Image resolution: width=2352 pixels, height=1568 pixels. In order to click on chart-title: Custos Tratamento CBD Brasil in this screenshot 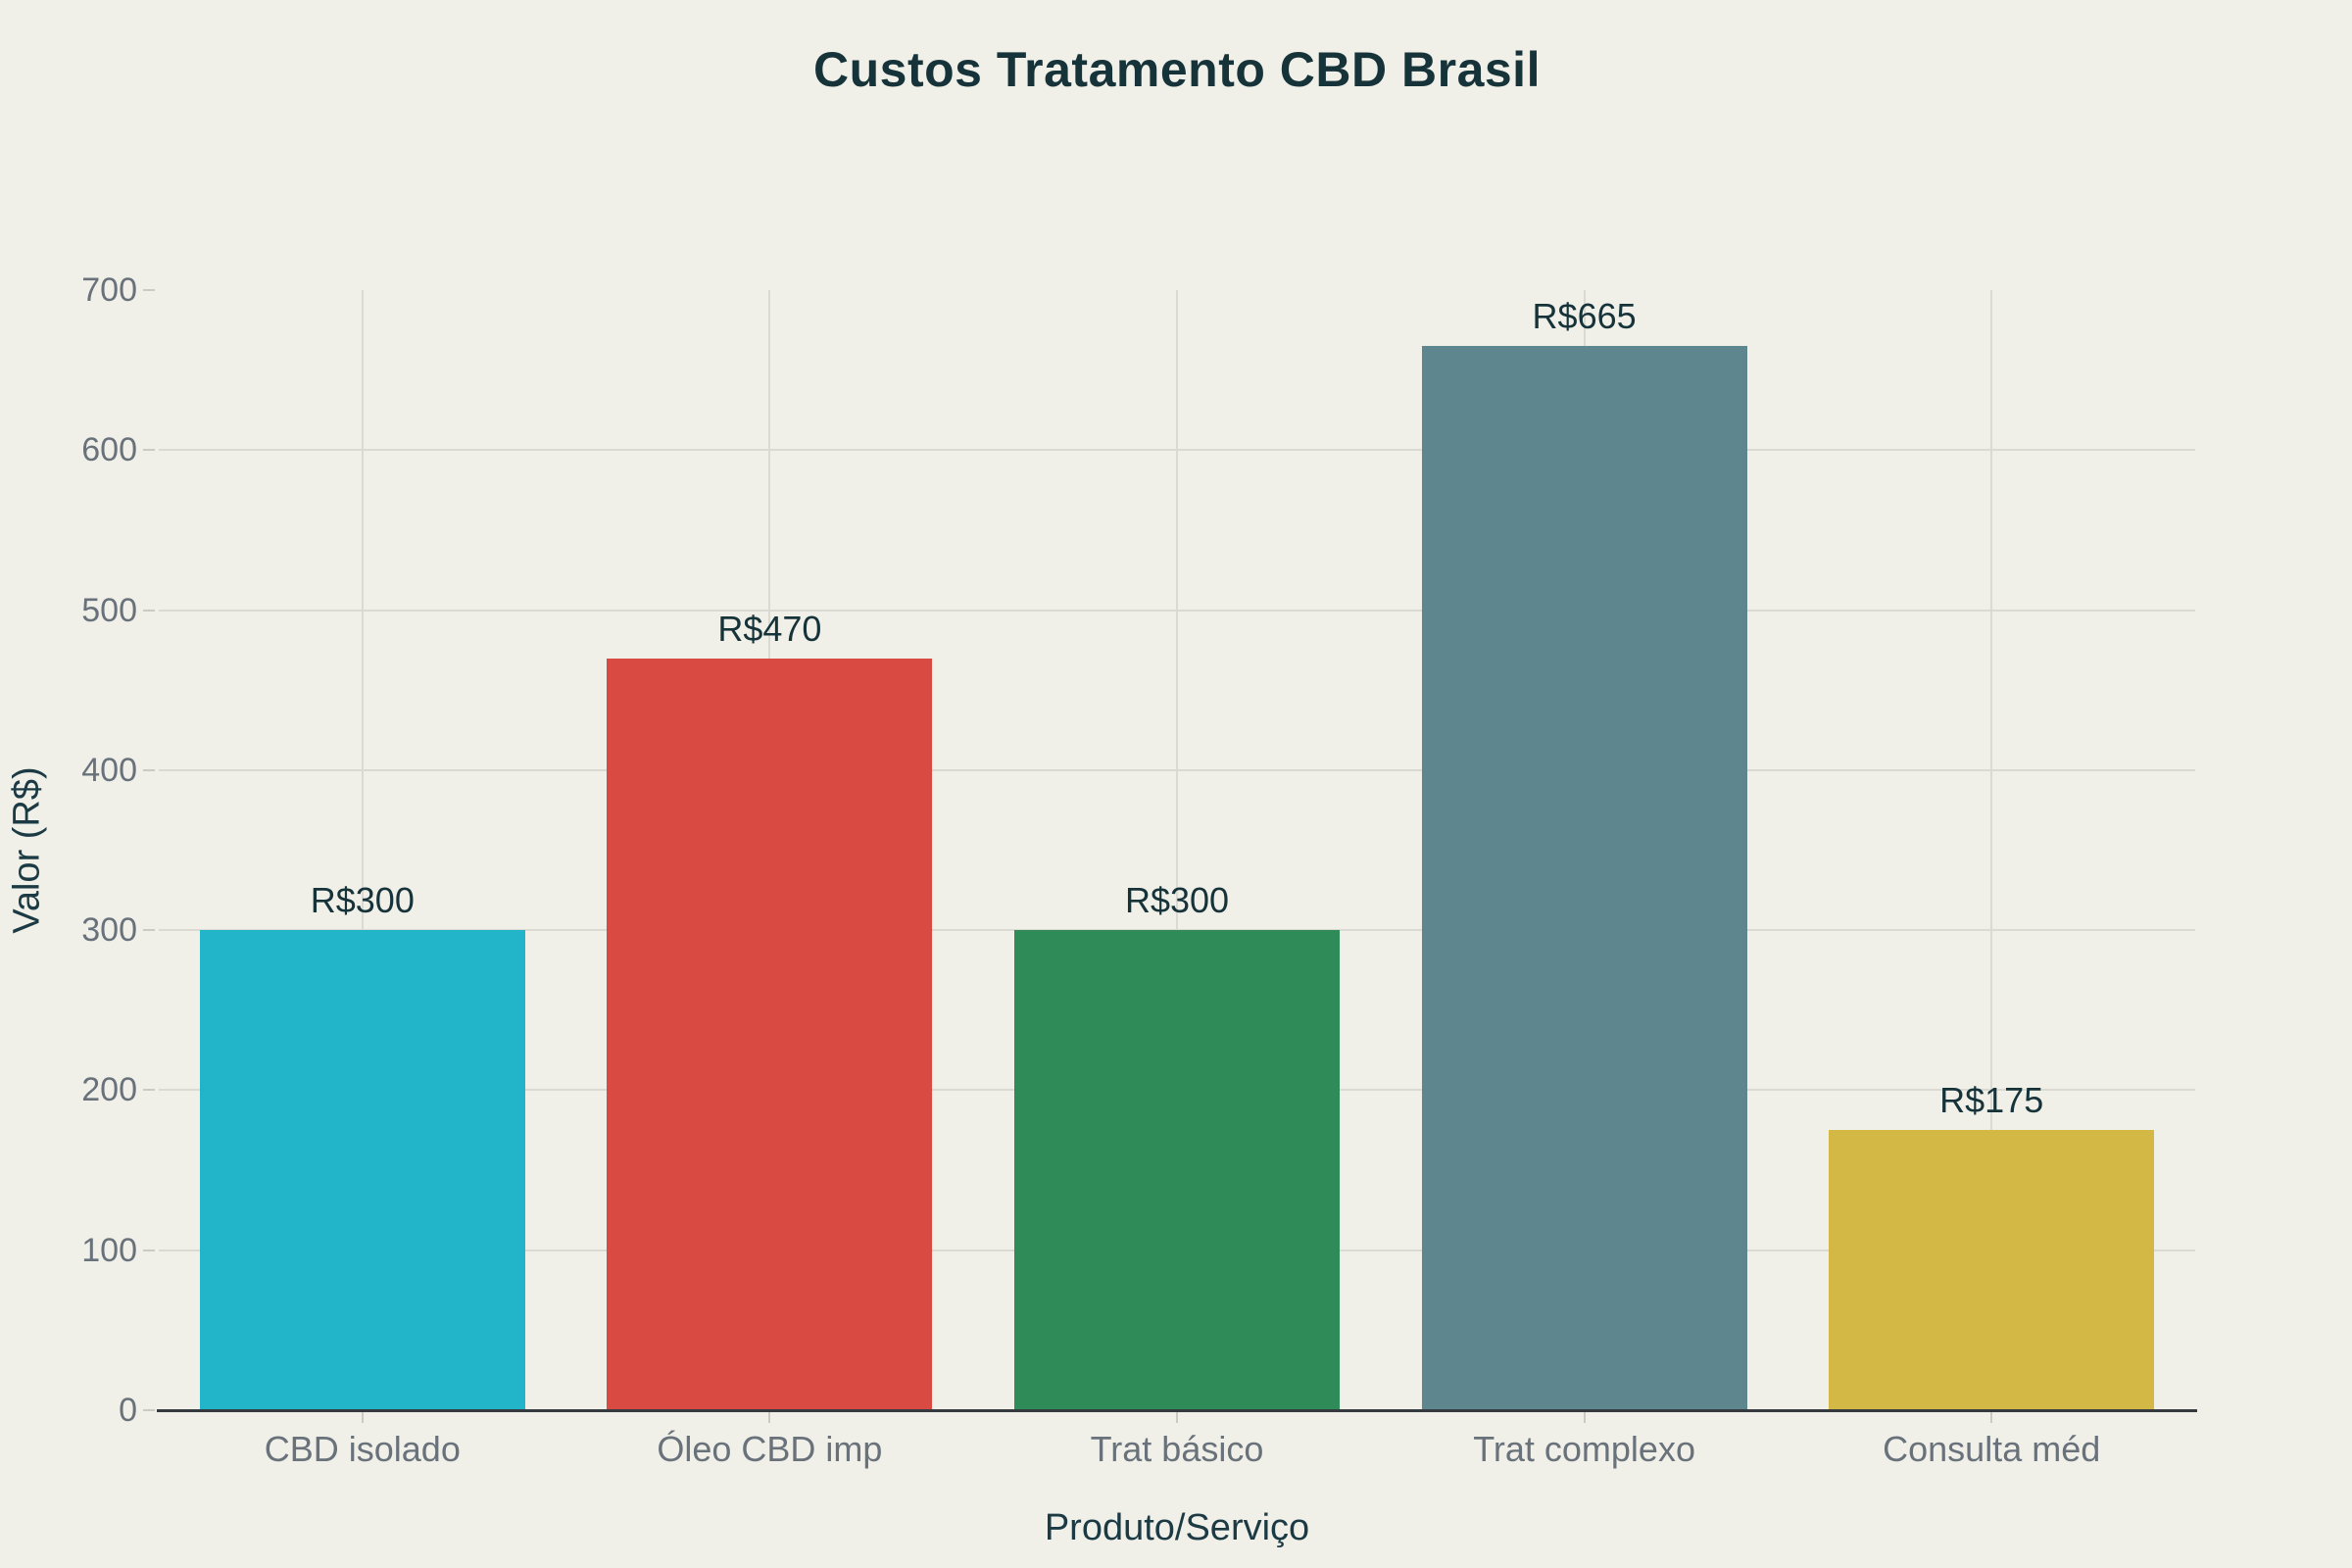, I will do `click(1177, 69)`.